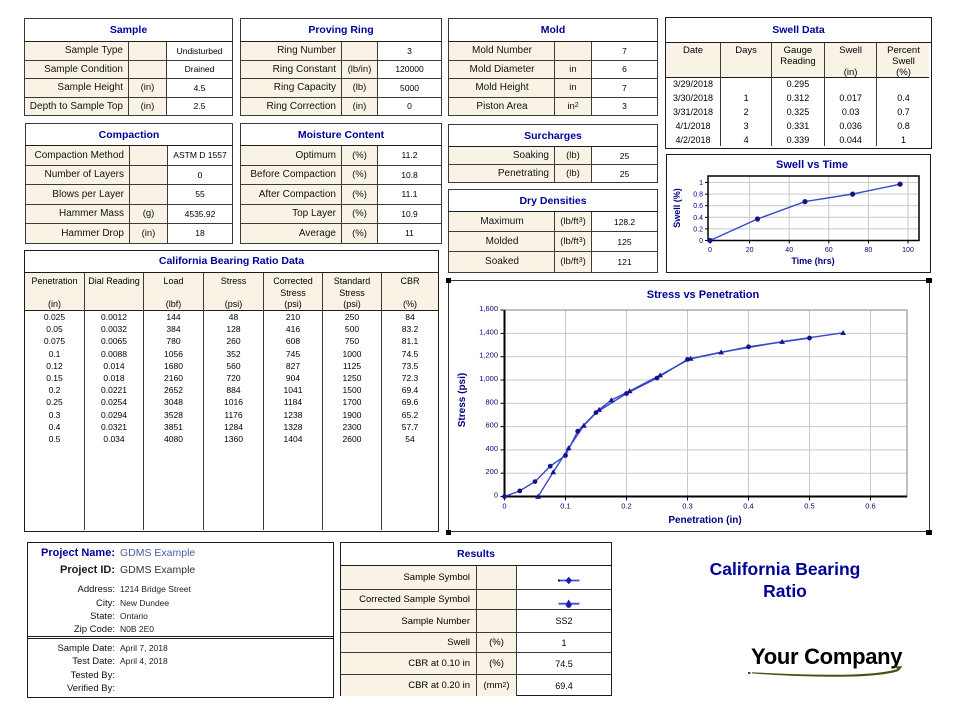 The width and height of the screenshot is (955, 717). What do you see at coordinates (488, 308) in the screenshot?
I see `svg-text: 1,600` at bounding box center [488, 308].